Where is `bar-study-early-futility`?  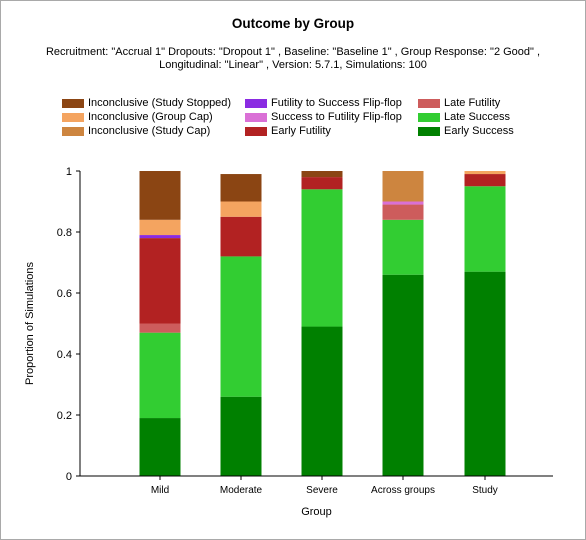 bar-study-early-futility is located at coordinates (485, 180).